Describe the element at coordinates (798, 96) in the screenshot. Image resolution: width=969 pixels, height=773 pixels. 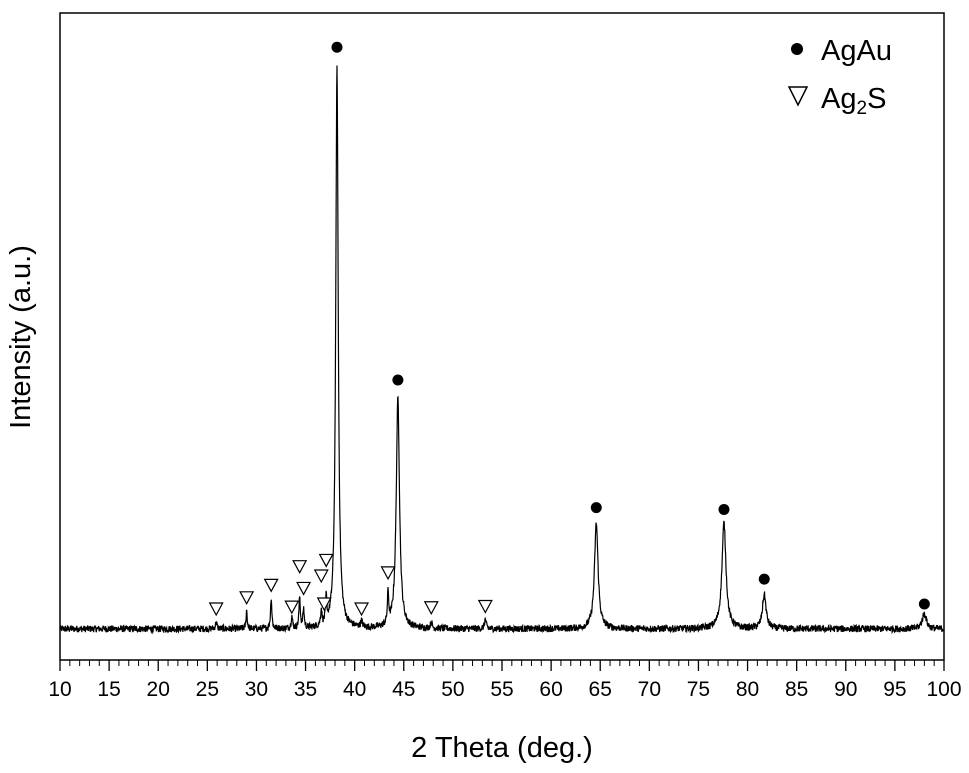
I see `legend-ag2s-marker-icon` at that location.